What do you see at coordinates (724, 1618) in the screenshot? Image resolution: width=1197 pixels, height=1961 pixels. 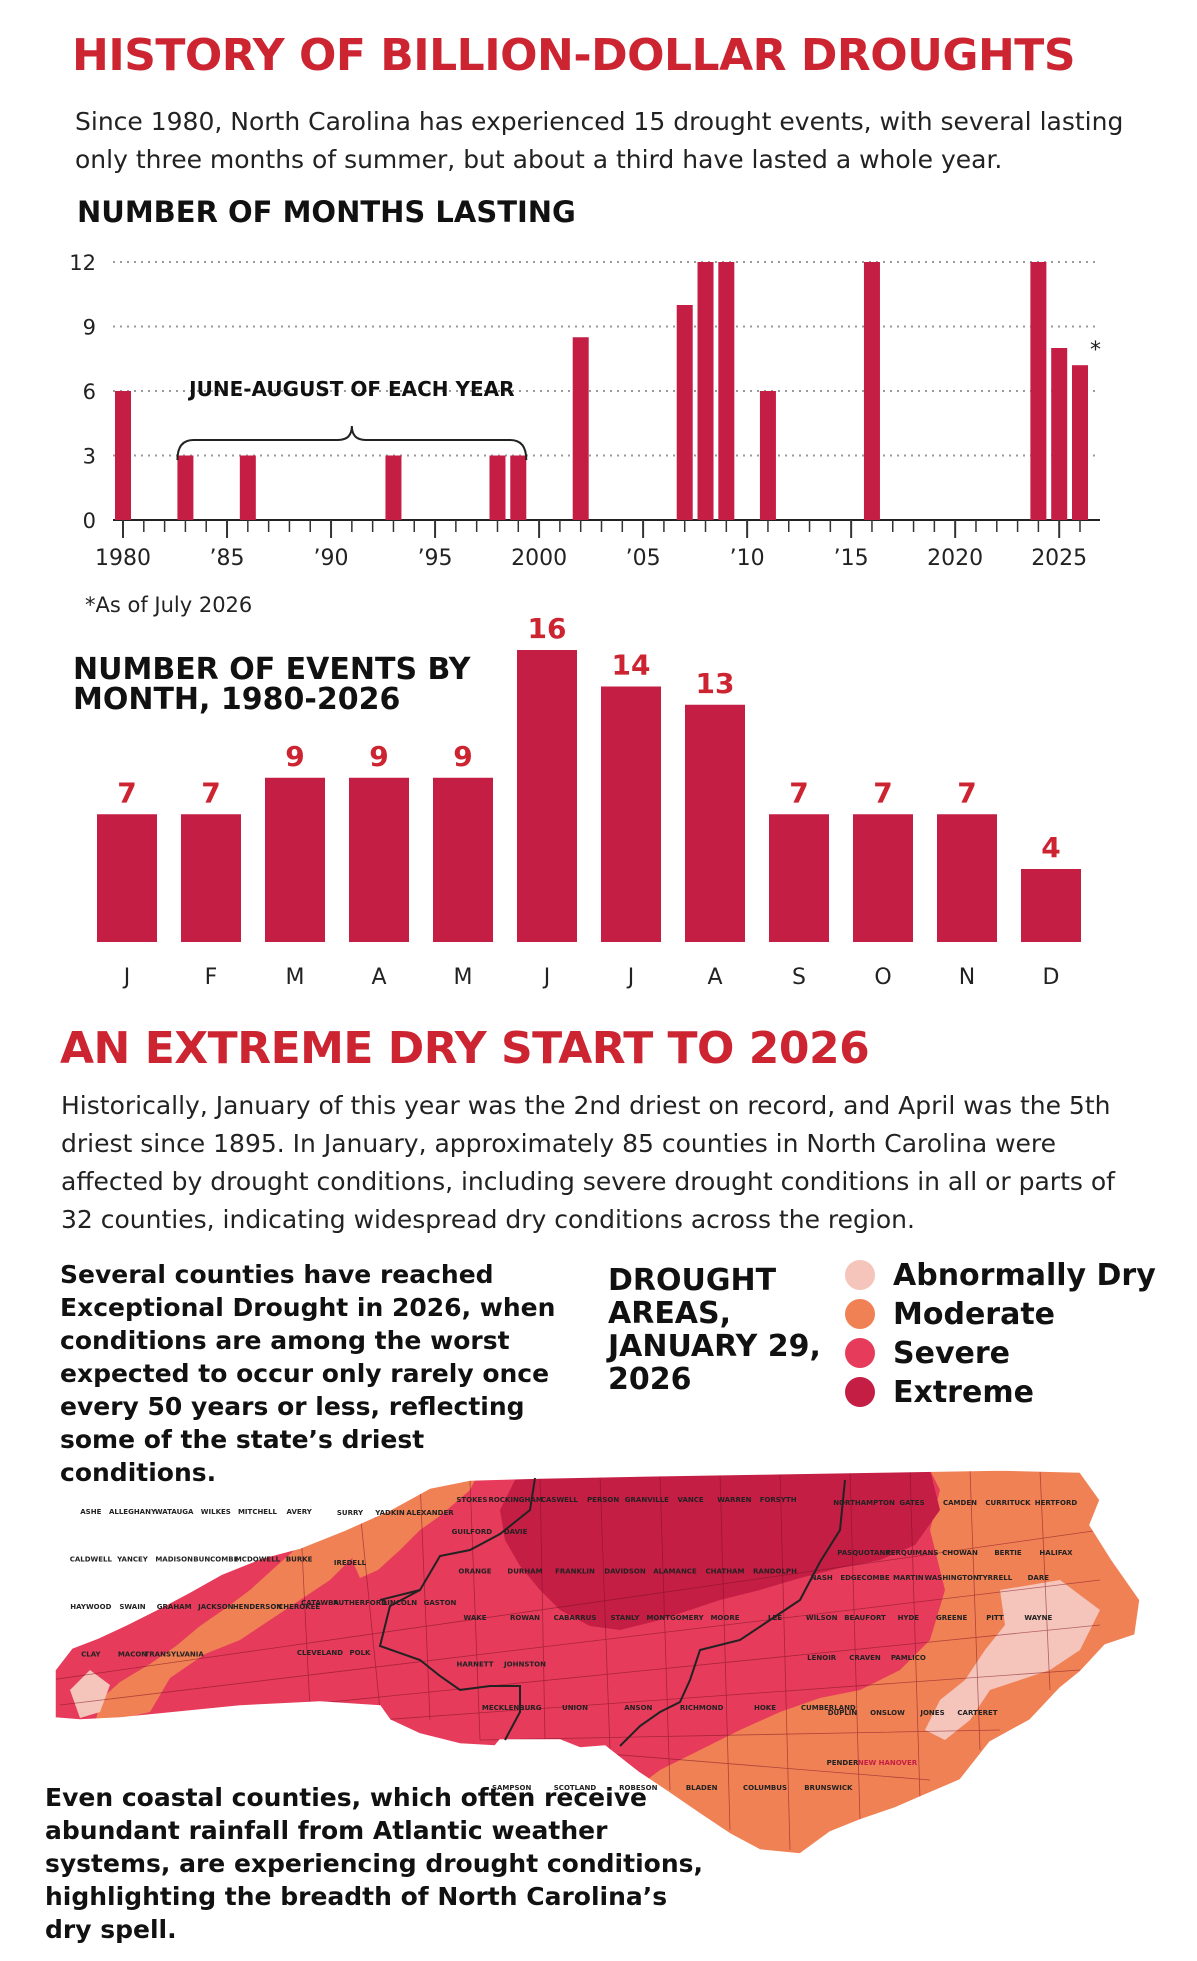 I see `county-label: MOORE` at bounding box center [724, 1618].